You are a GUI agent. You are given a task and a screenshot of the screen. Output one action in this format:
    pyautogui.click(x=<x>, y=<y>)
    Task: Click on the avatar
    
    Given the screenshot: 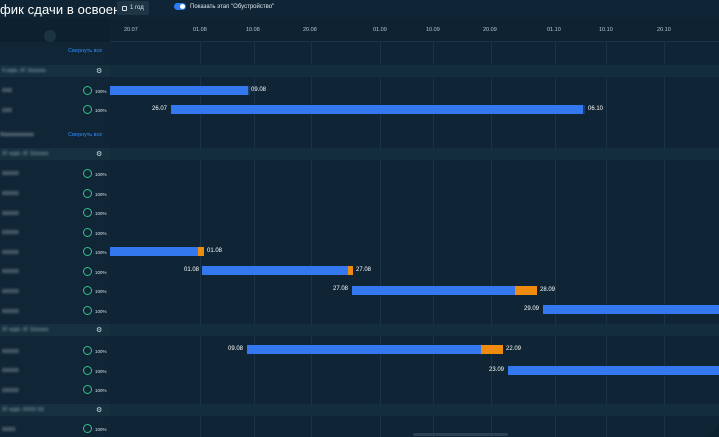 What is the action you would take?
    pyautogui.click(x=50, y=36)
    